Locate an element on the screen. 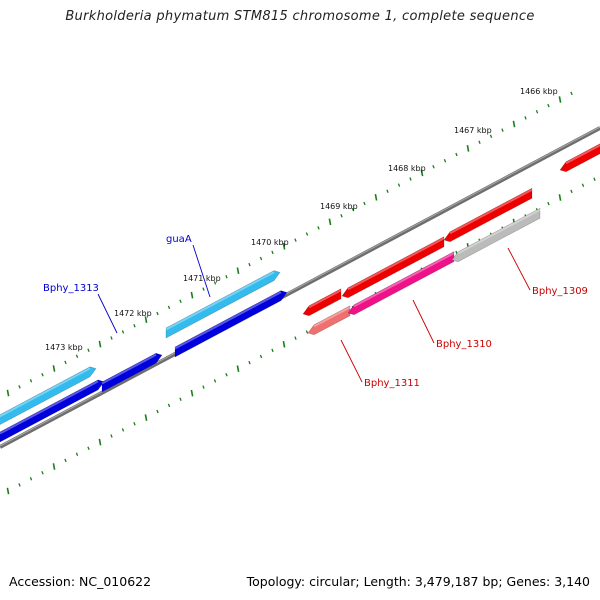 The image size is (600, 600). gene-label-Bphy_1309: Bphy_1309 is located at coordinates (560, 291).